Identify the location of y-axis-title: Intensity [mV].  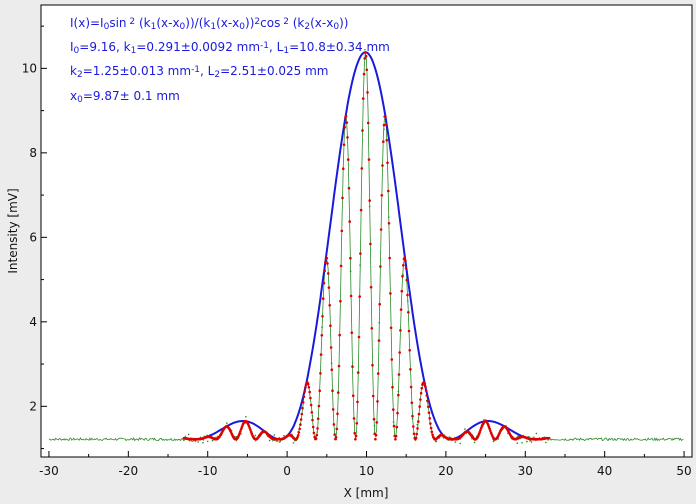
(13, 230).